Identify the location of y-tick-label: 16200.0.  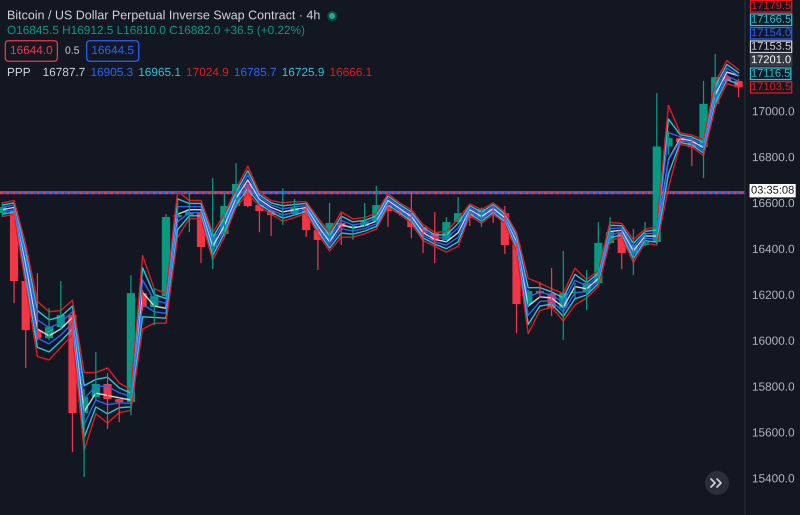
(773, 294).